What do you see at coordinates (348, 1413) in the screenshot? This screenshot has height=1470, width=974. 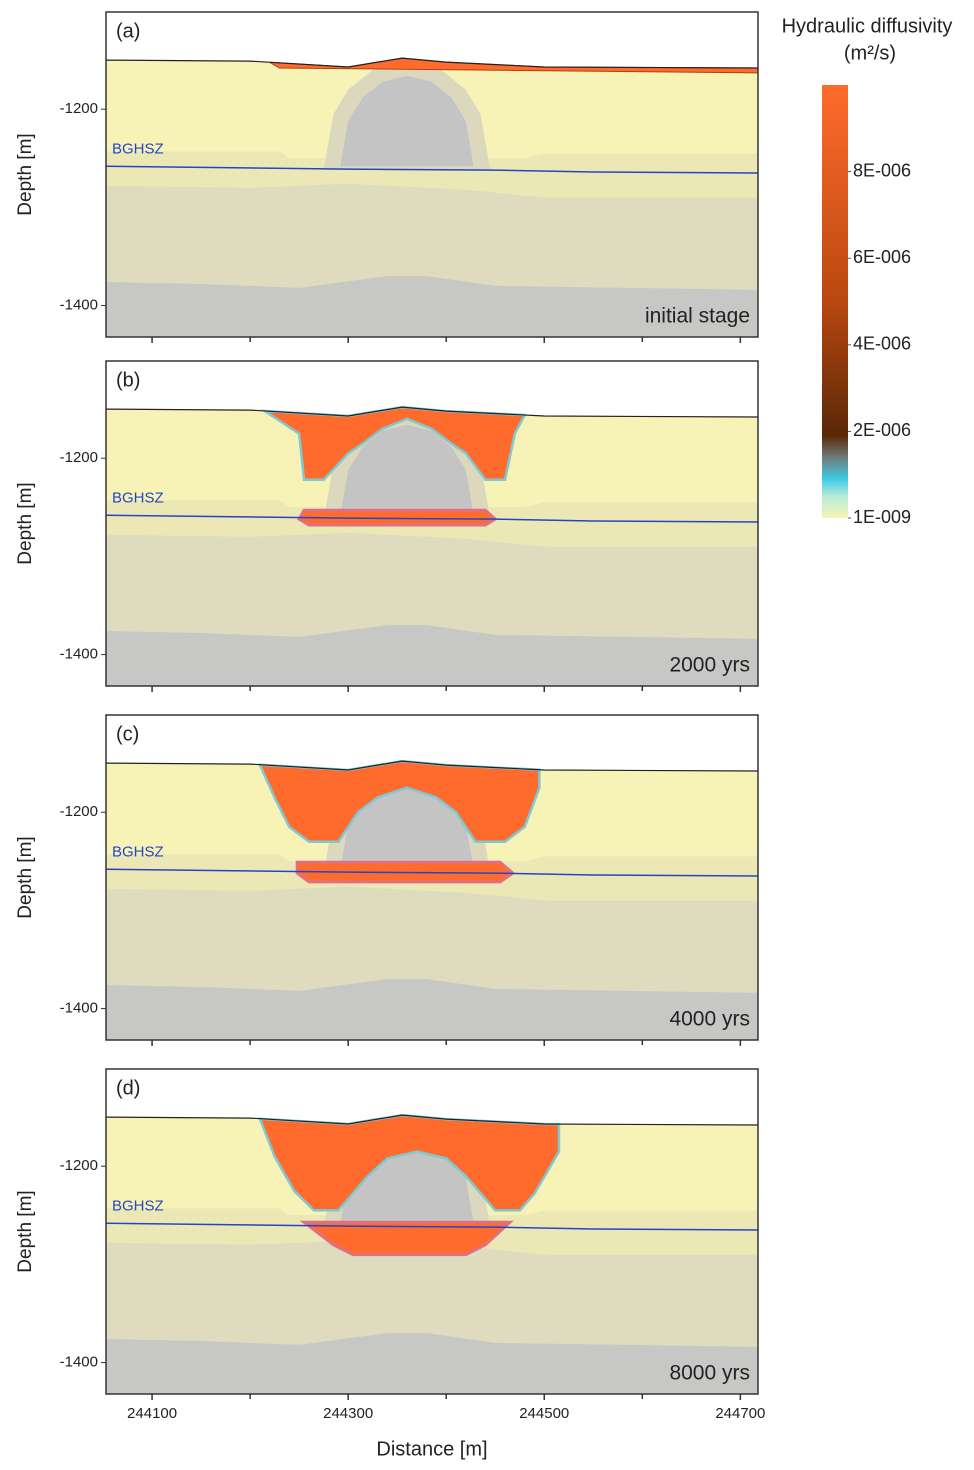 I see `x-tick-label: 244300` at bounding box center [348, 1413].